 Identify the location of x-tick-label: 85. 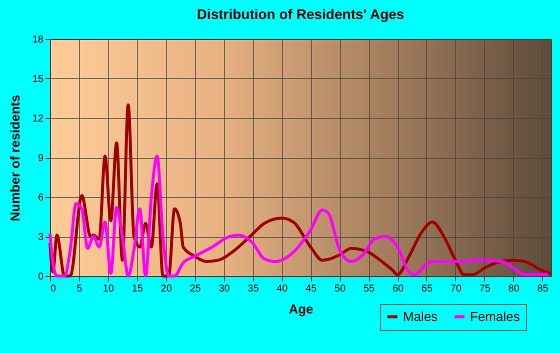
(543, 289).